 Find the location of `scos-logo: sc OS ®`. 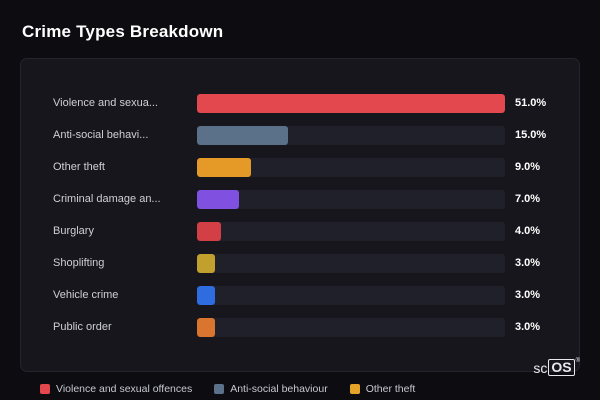

scos-logo: sc OS ® is located at coordinates (556, 367).